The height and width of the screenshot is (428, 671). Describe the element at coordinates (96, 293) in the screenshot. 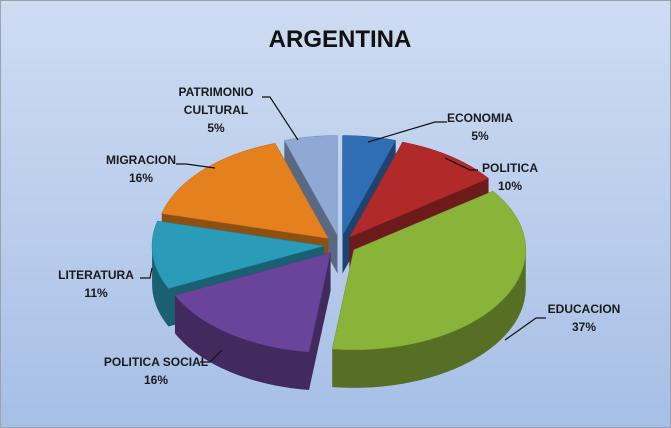

I see `value-label: 11%` at that location.